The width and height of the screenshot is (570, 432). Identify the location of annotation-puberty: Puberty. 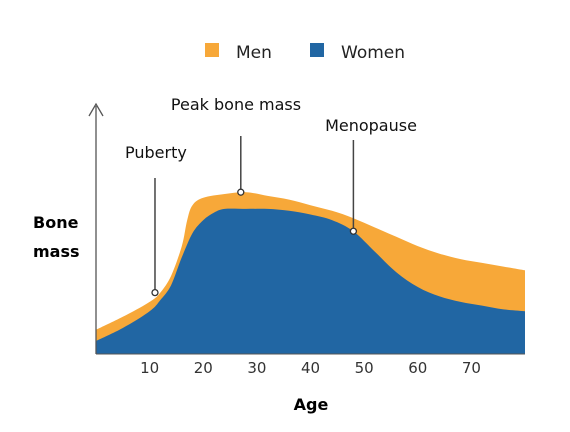
(156, 152).